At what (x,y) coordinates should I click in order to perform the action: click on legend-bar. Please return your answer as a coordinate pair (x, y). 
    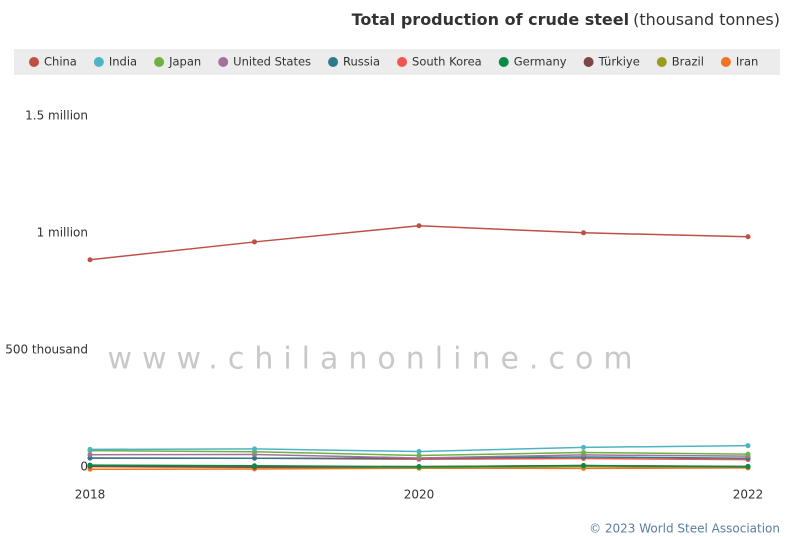
    Looking at the image, I should click on (397, 62).